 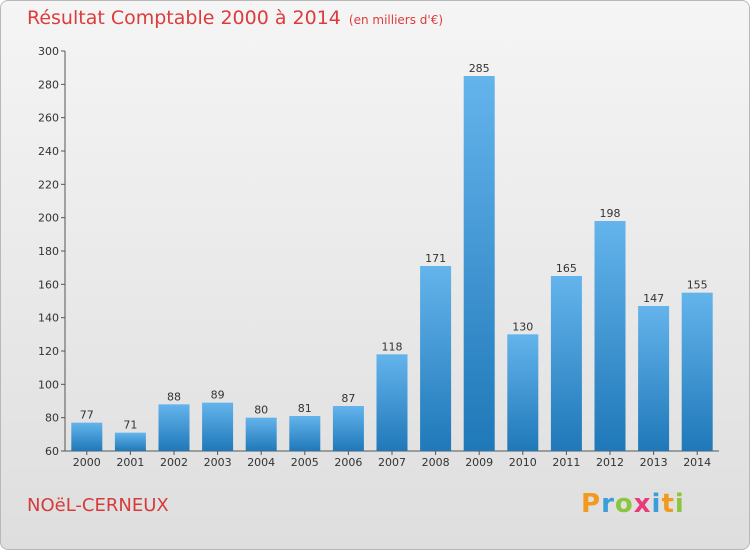 What do you see at coordinates (396, 20) in the screenshot?
I see `chart-subtitle: (en milliers d'€)` at bounding box center [396, 20].